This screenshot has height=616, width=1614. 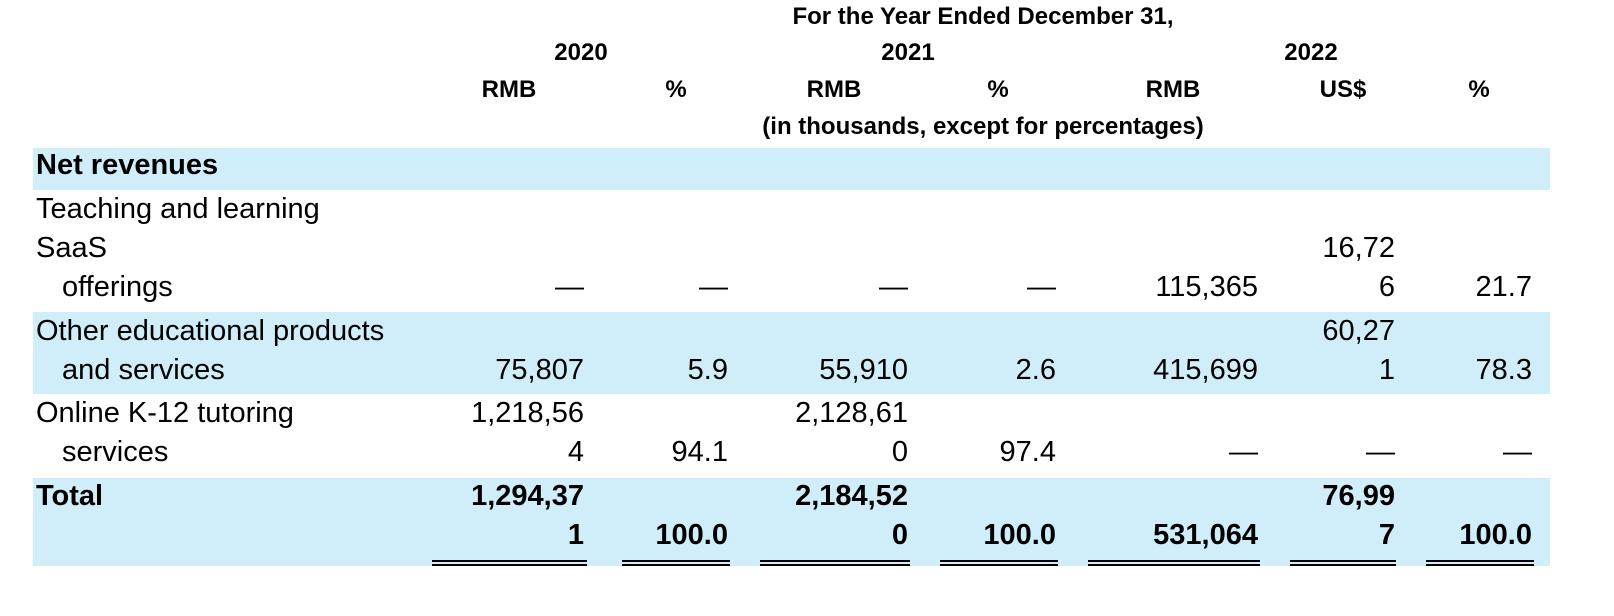 What do you see at coordinates (575, 452) in the screenshot?
I see `cell-rmb-2020-line2: 4` at bounding box center [575, 452].